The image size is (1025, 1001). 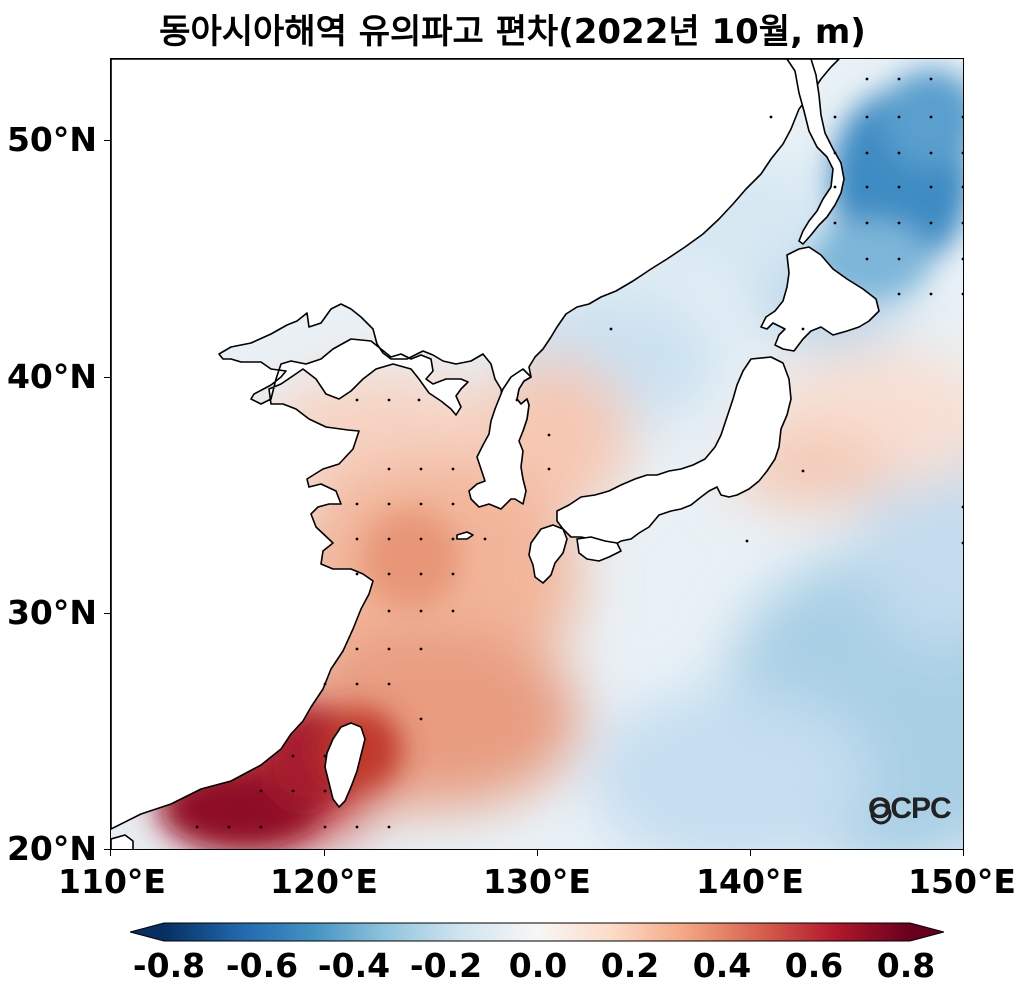 What do you see at coordinates (51, 376) in the screenshot?
I see `lat-label-40: 40°N` at bounding box center [51, 376].